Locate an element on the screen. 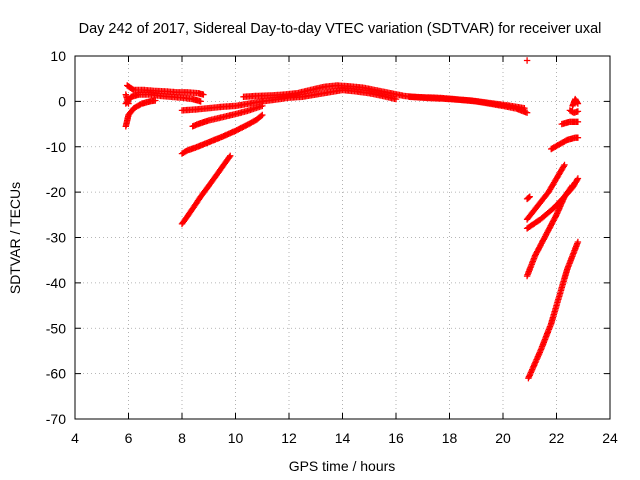  y-tick-label: -20 is located at coordinates (56, 192).